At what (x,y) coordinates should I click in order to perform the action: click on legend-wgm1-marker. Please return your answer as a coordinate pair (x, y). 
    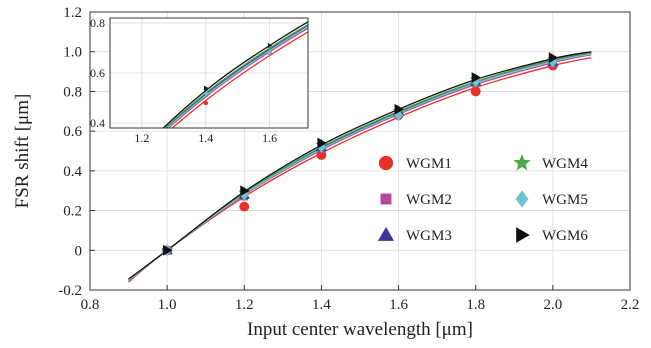
    Looking at the image, I should click on (386, 163).